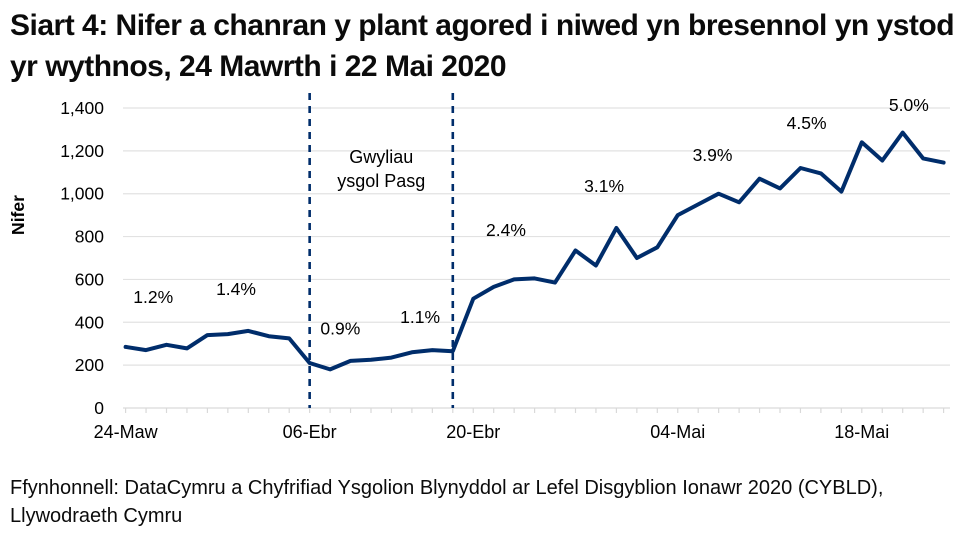  I want to click on percentage-annotation: 1.2%, so click(153, 297).